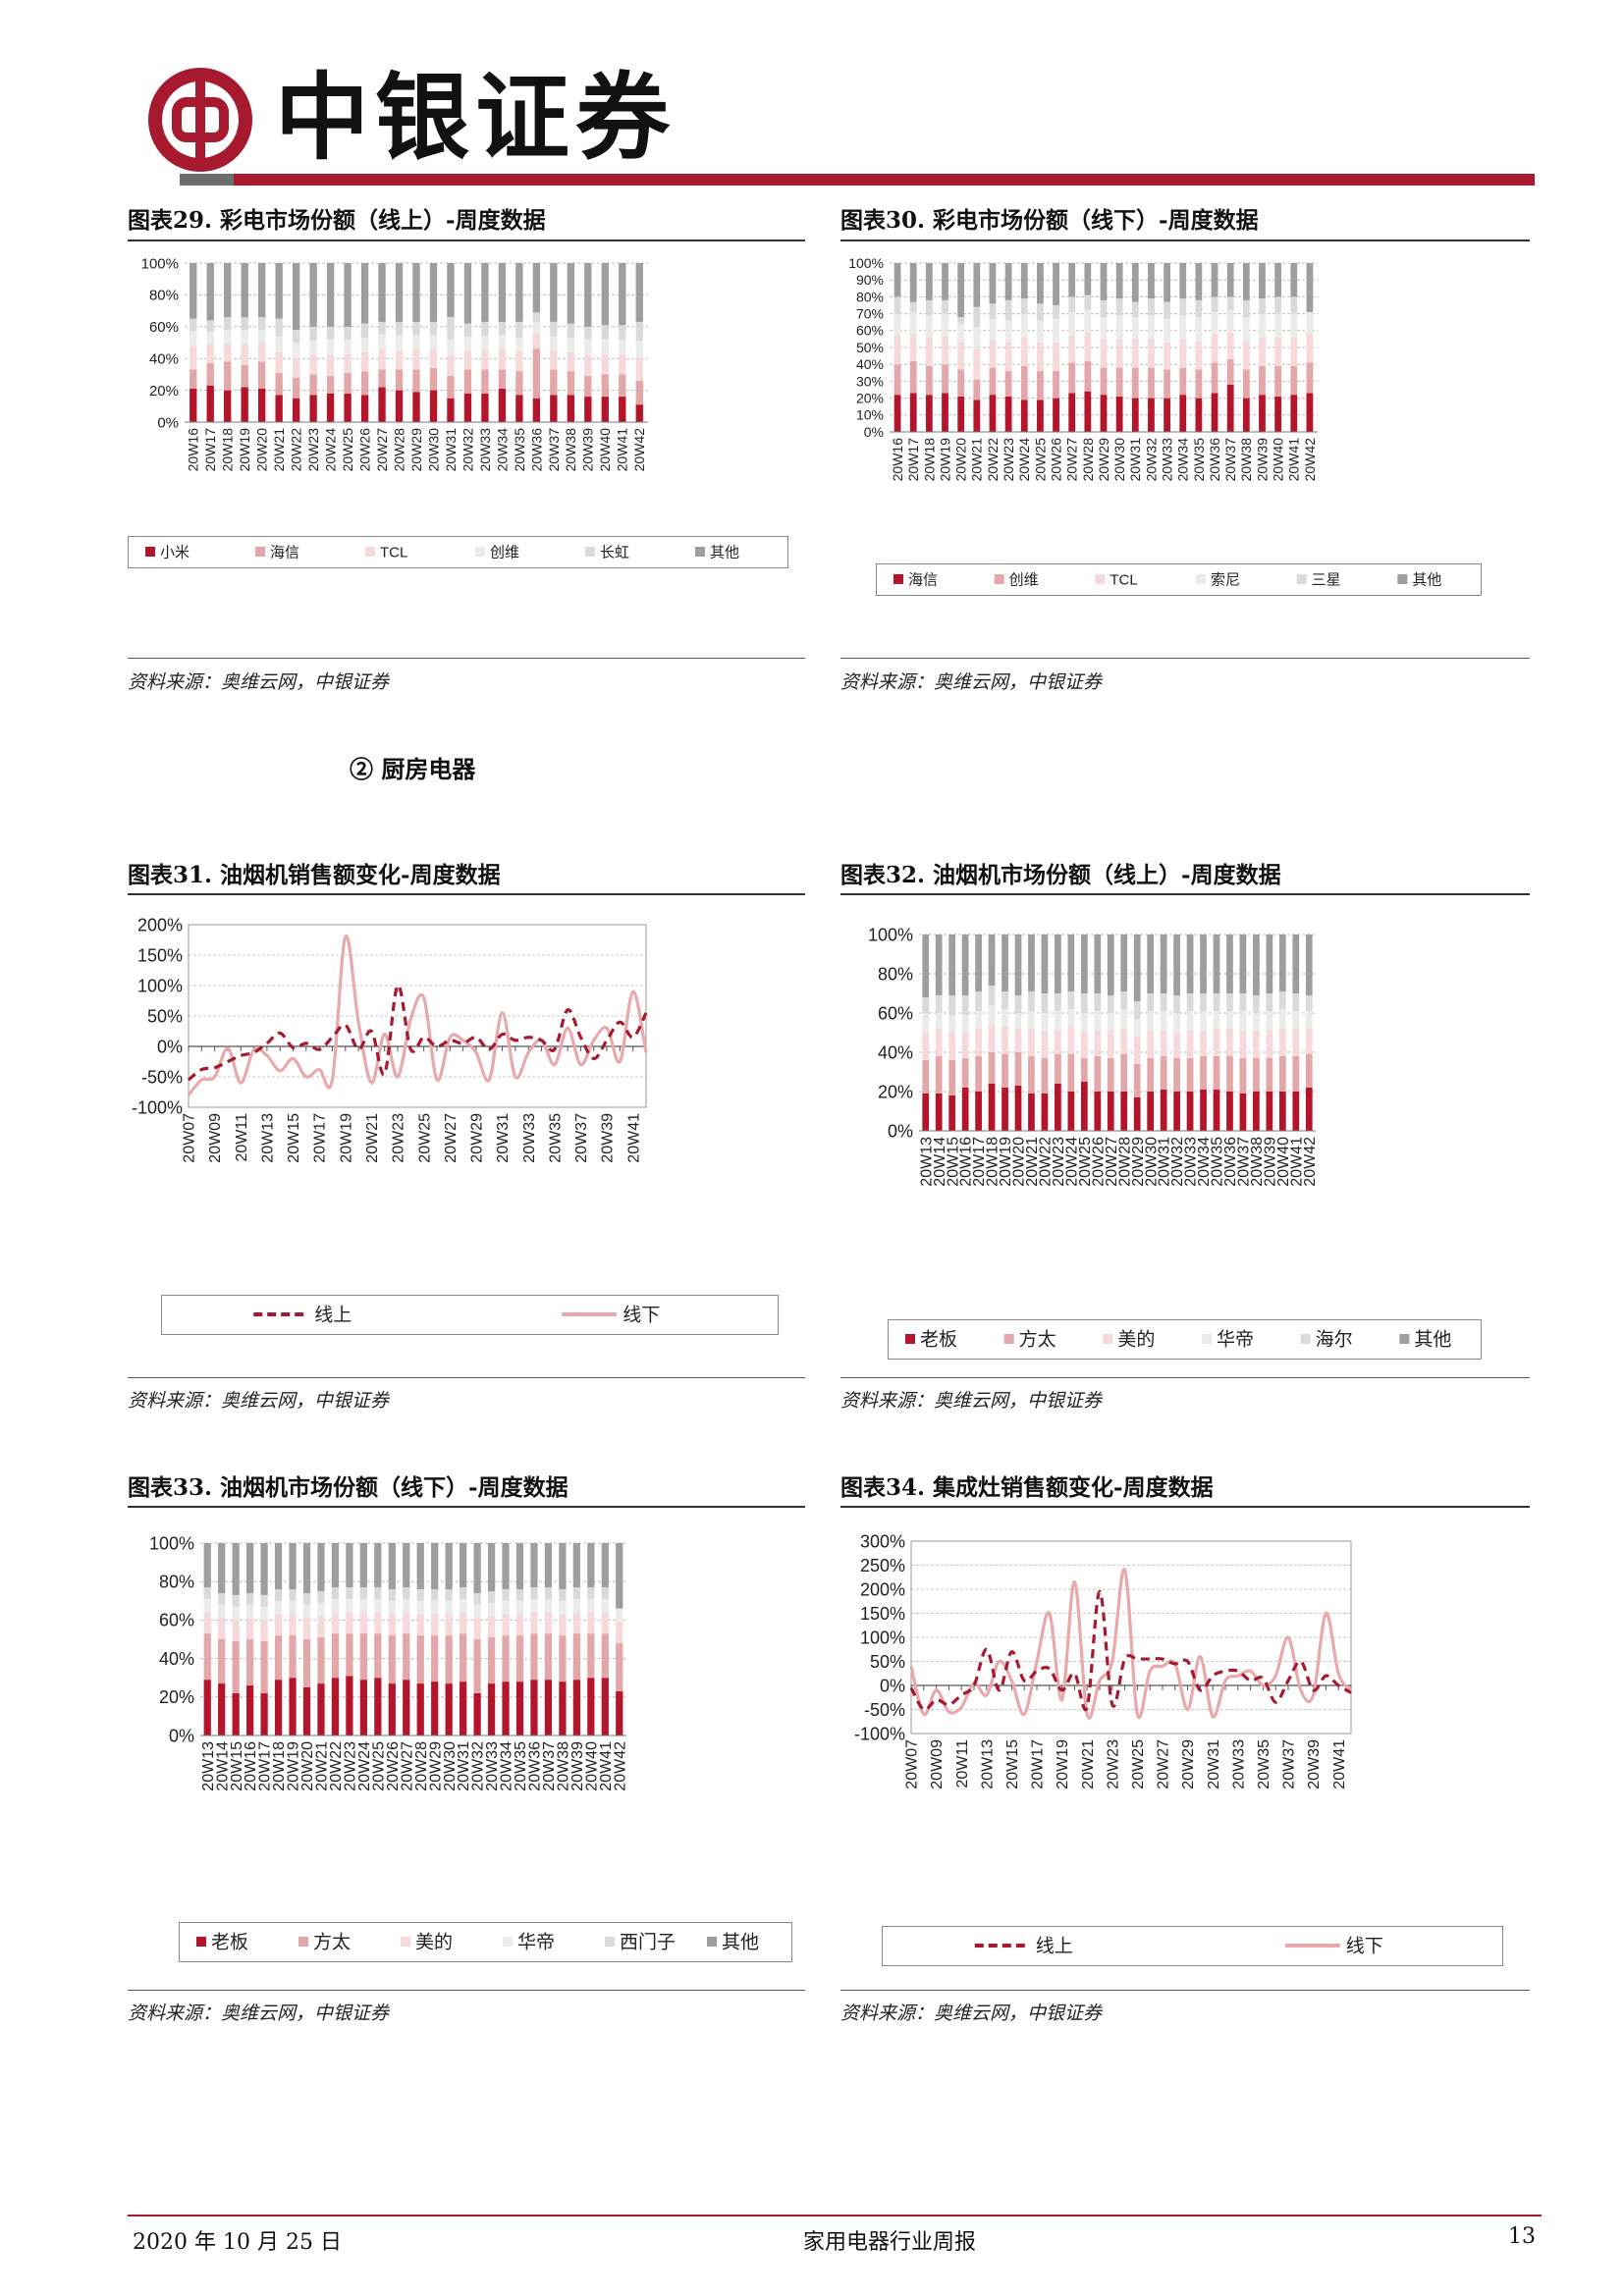 This screenshot has width=1624, height=2296. I want to click on x-tick-label: 20W41, so click(633, 1138).